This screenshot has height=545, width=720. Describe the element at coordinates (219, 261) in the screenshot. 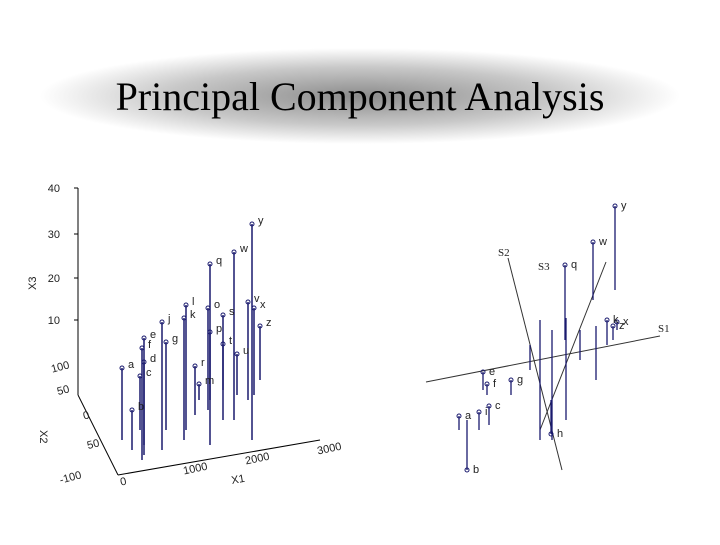

I see `point-label: q` at that location.